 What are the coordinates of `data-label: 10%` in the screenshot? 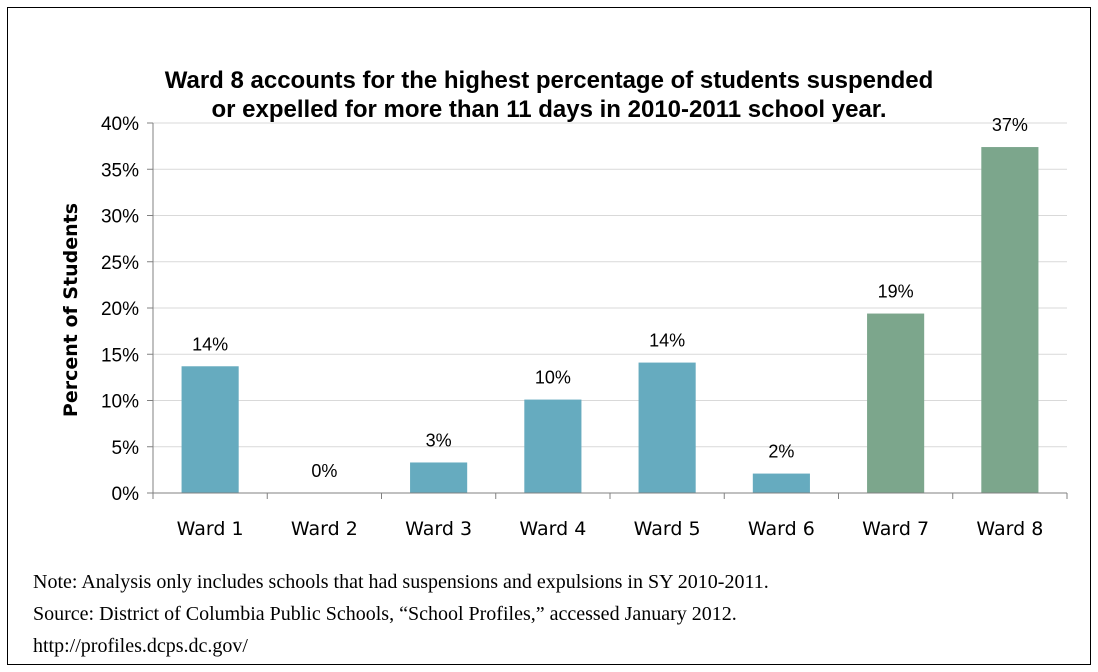 It's located at (553, 378).